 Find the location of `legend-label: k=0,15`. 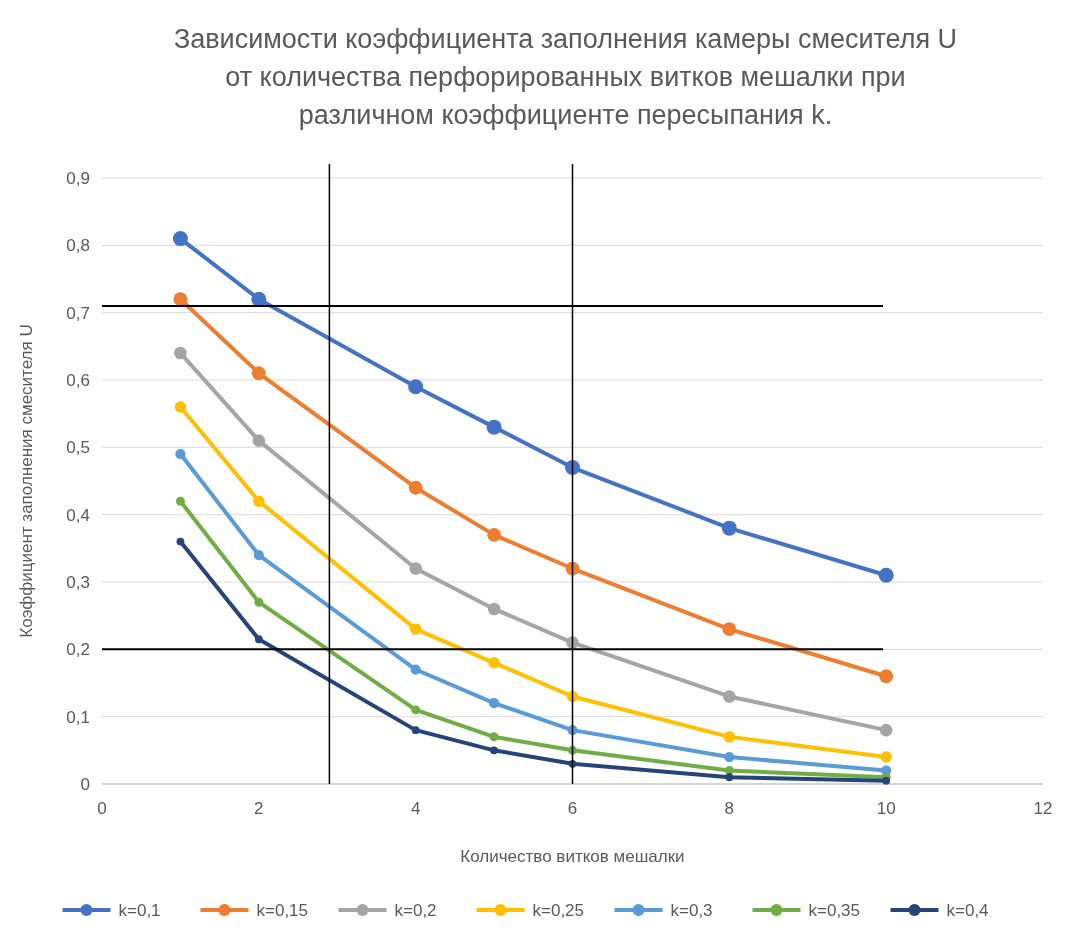

legend-label: k=0,15 is located at coordinates (282, 910).